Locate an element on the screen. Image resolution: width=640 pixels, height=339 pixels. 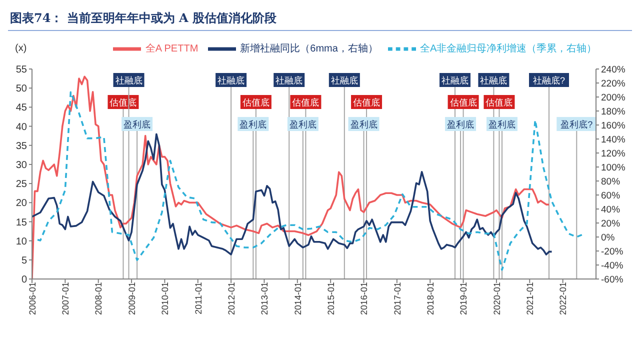
y2-tick-label: 120% is located at coordinates (613, 154).